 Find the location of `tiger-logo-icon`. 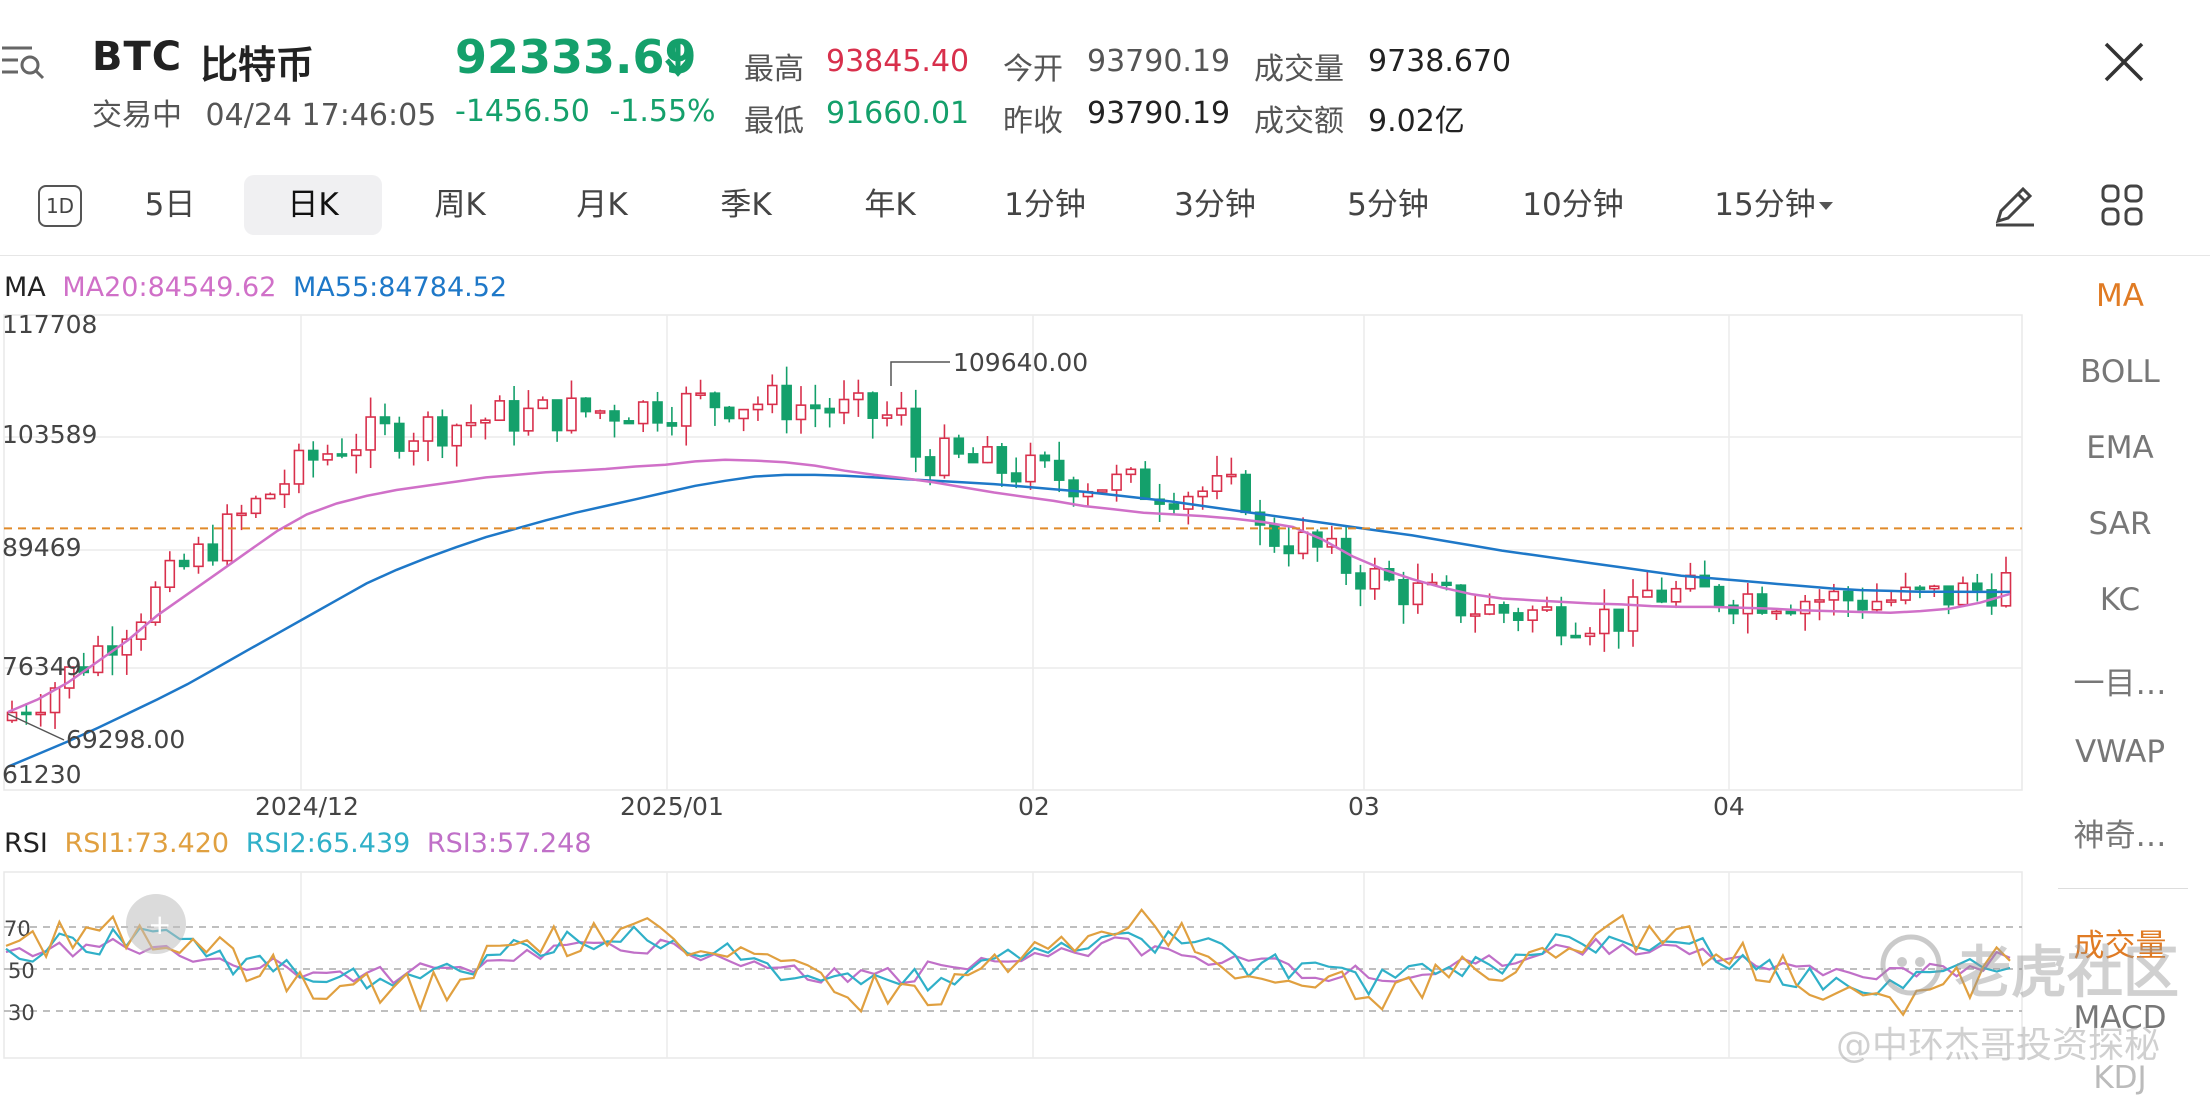

tiger-logo-icon is located at coordinates (1911, 965).